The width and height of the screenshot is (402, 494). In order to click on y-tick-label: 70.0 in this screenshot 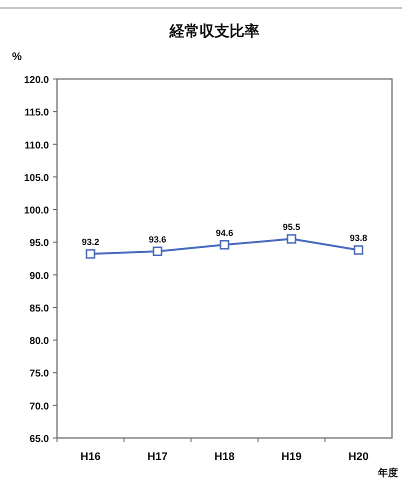, I will do `click(40, 406)`.